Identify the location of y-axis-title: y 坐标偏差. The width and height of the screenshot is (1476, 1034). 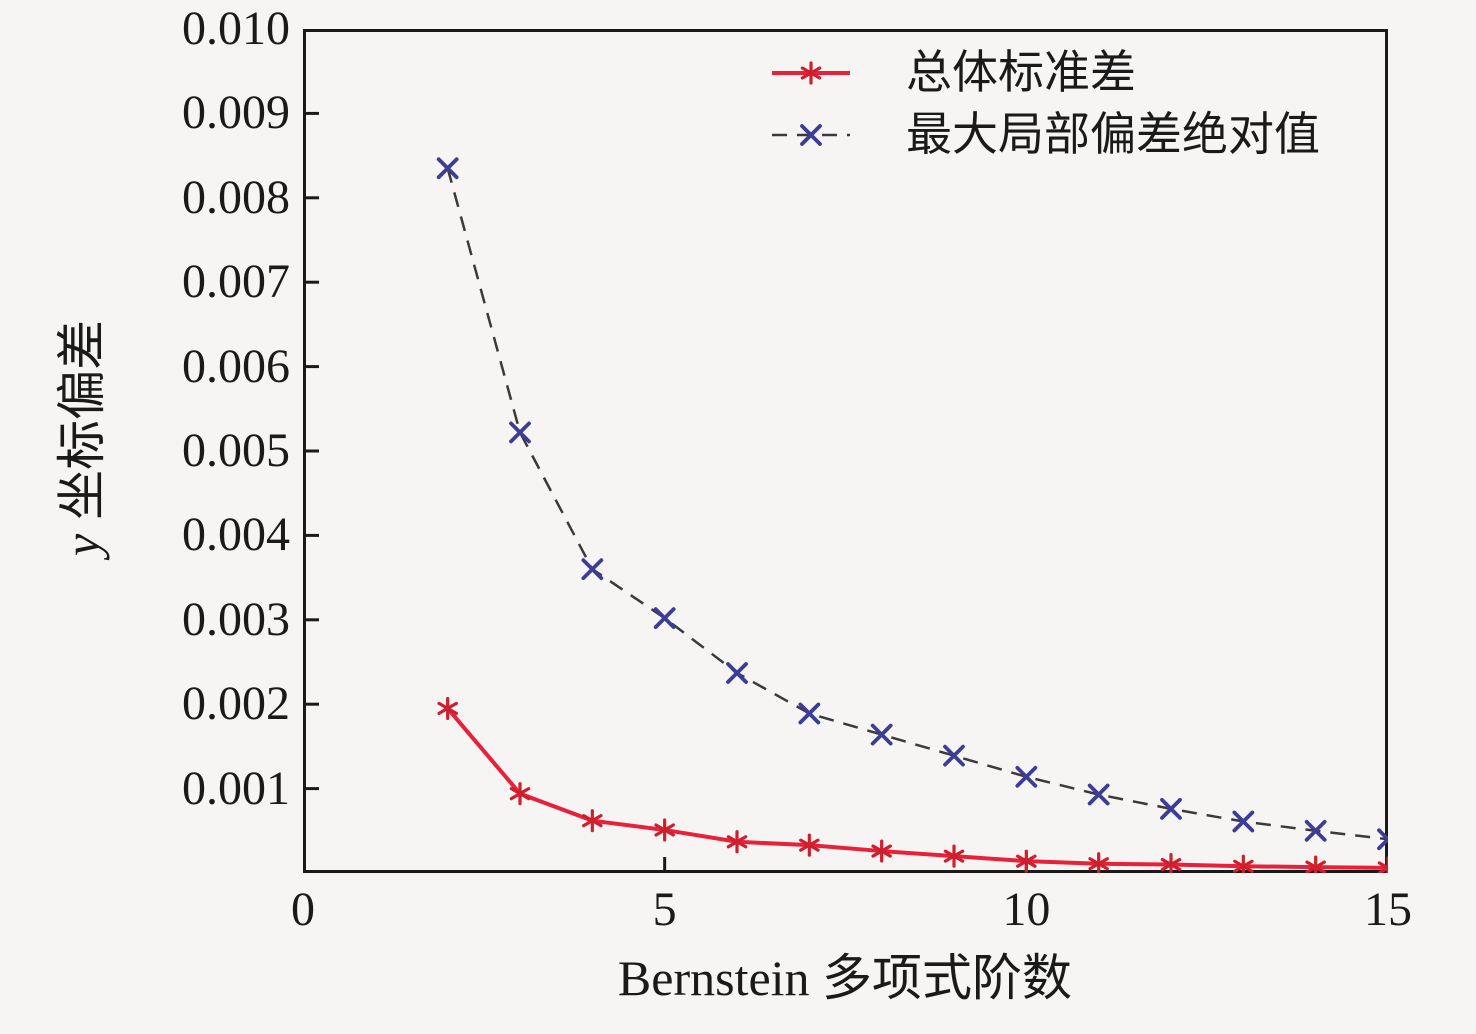
(82, 438).